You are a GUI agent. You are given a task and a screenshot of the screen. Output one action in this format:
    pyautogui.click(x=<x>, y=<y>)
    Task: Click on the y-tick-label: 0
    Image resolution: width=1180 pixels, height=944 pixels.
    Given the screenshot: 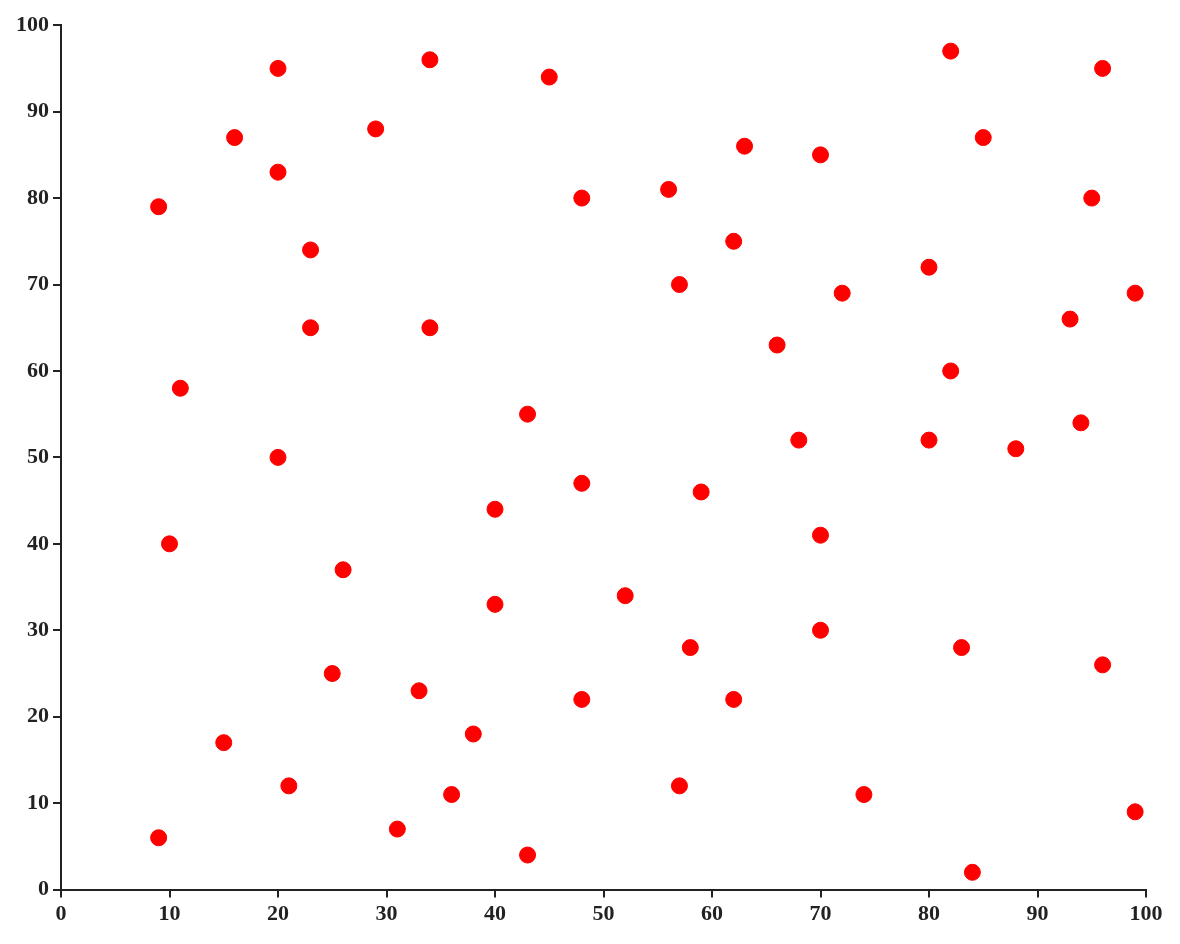 What is the action you would take?
    pyautogui.click(x=43, y=888)
    